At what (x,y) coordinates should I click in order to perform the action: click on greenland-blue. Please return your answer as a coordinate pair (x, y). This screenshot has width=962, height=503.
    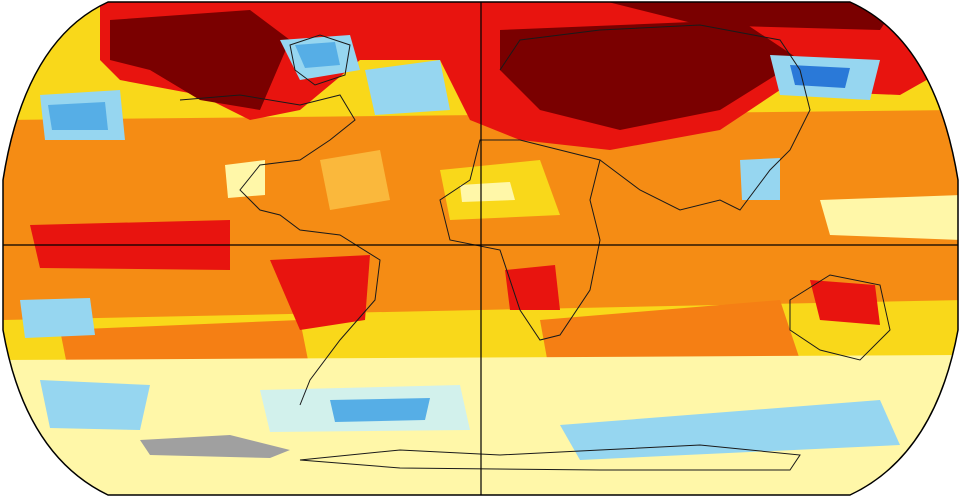
    Looking at the image, I should click on (317, 55).